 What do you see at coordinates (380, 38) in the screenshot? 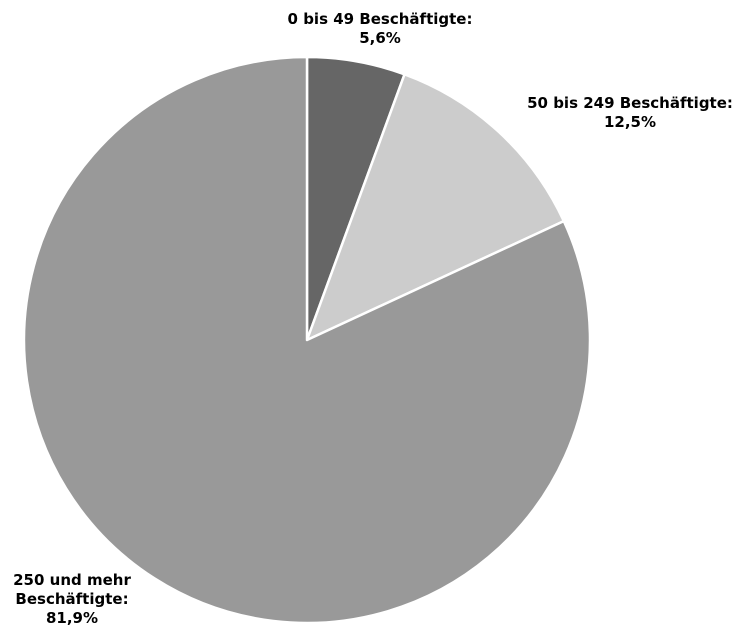
I see `slice-label-0-line-1: 5,6%` at bounding box center [380, 38].